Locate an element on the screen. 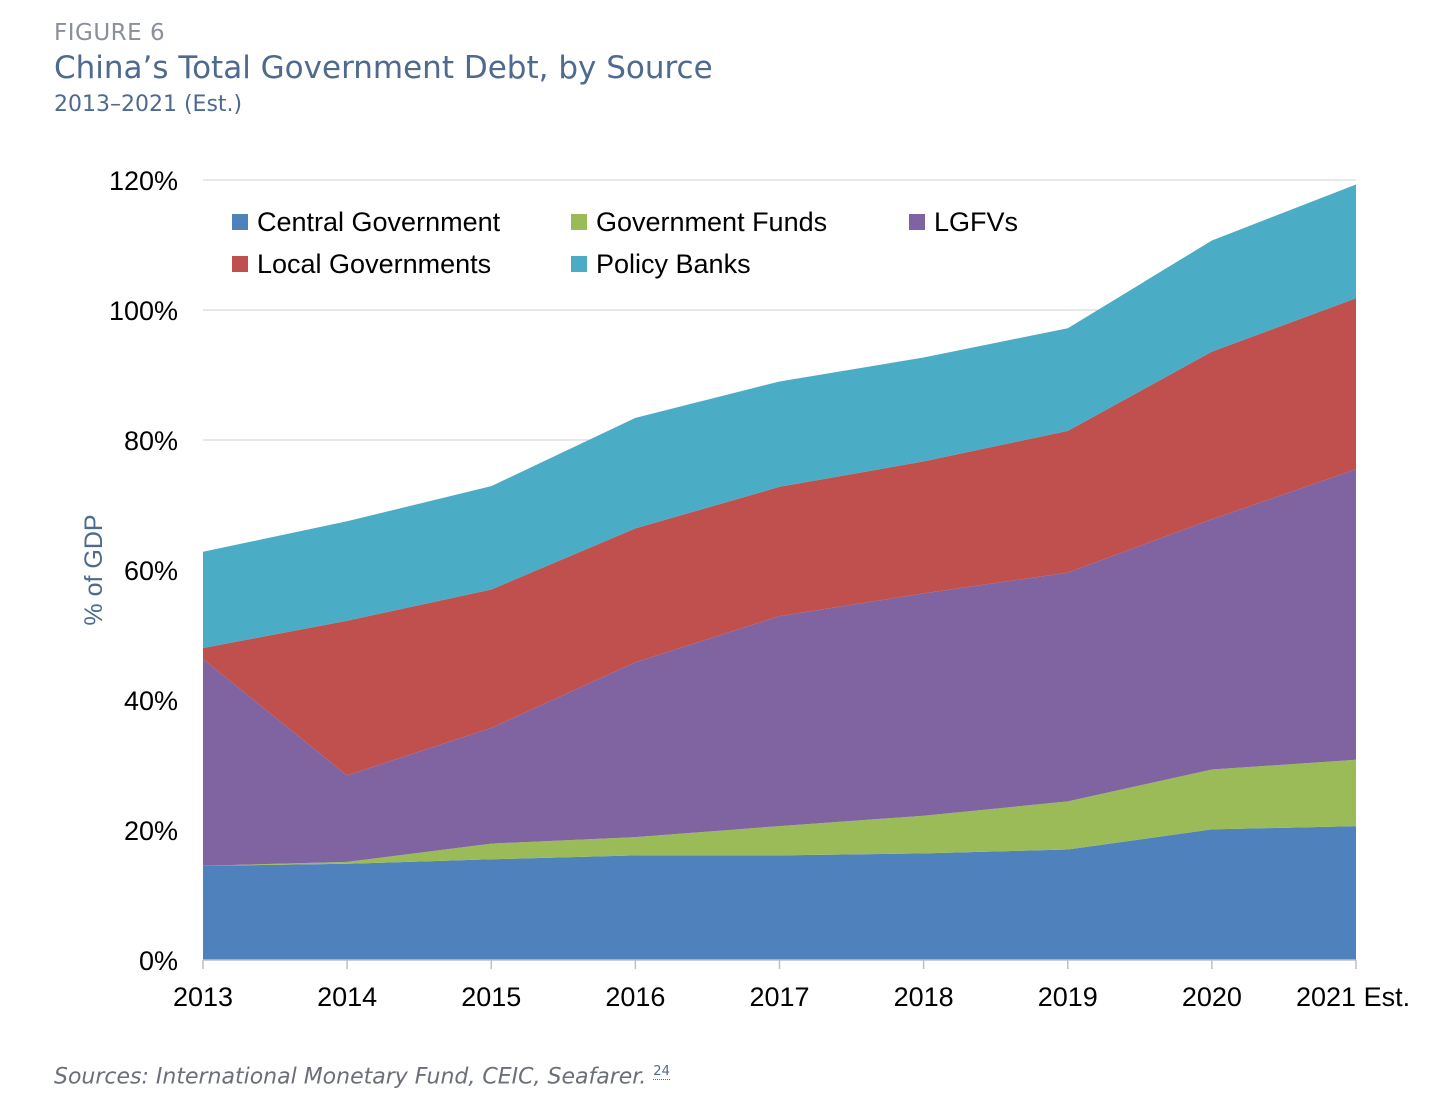 Image resolution: width=1456 pixels, height=1111 pixels. legend-label-policy-banks: Policy Banks is located at coordinates (673, 264).